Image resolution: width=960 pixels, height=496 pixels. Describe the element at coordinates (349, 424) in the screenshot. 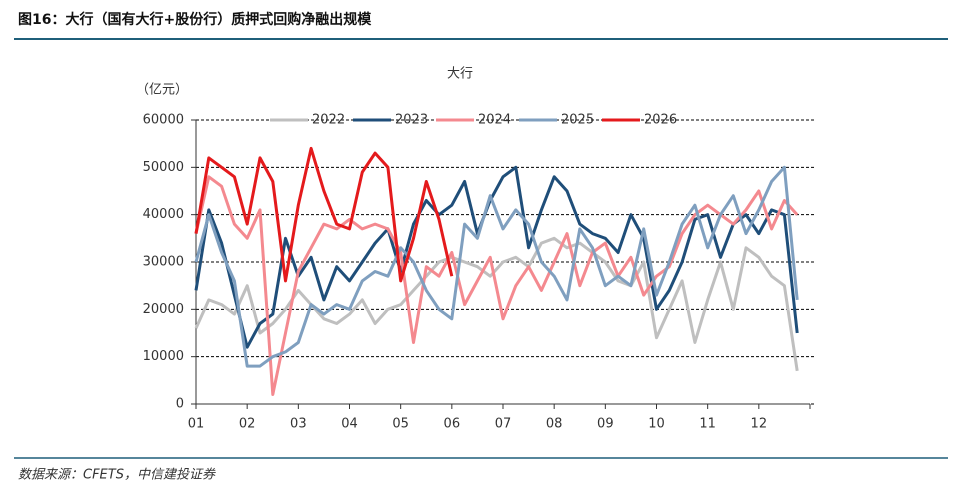

I see `x-tick-label: 04` at that location.